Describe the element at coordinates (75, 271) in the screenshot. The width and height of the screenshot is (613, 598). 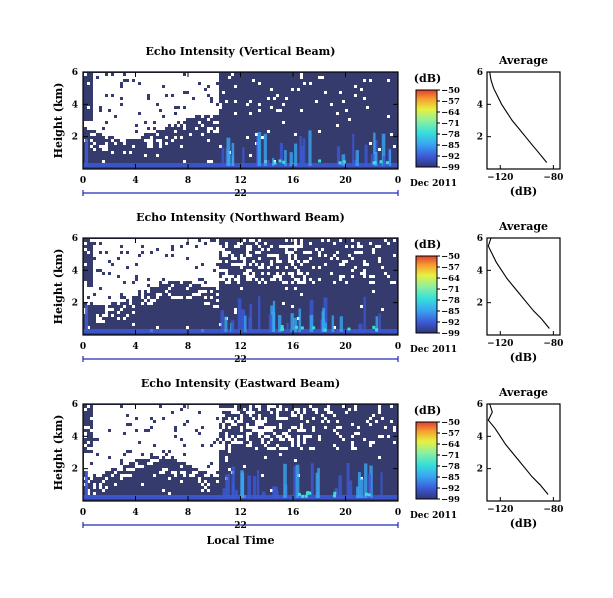
I see `y-tick-label: 4` at that location.